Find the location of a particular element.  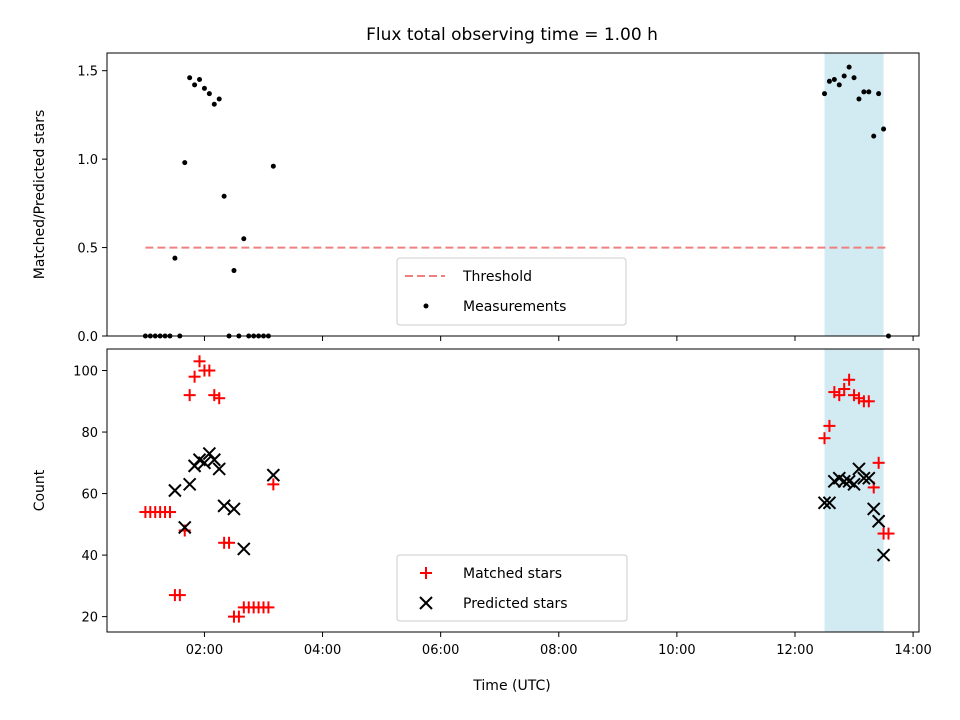

count-y-tick-label: 40 is located at coordinates (89, 556).